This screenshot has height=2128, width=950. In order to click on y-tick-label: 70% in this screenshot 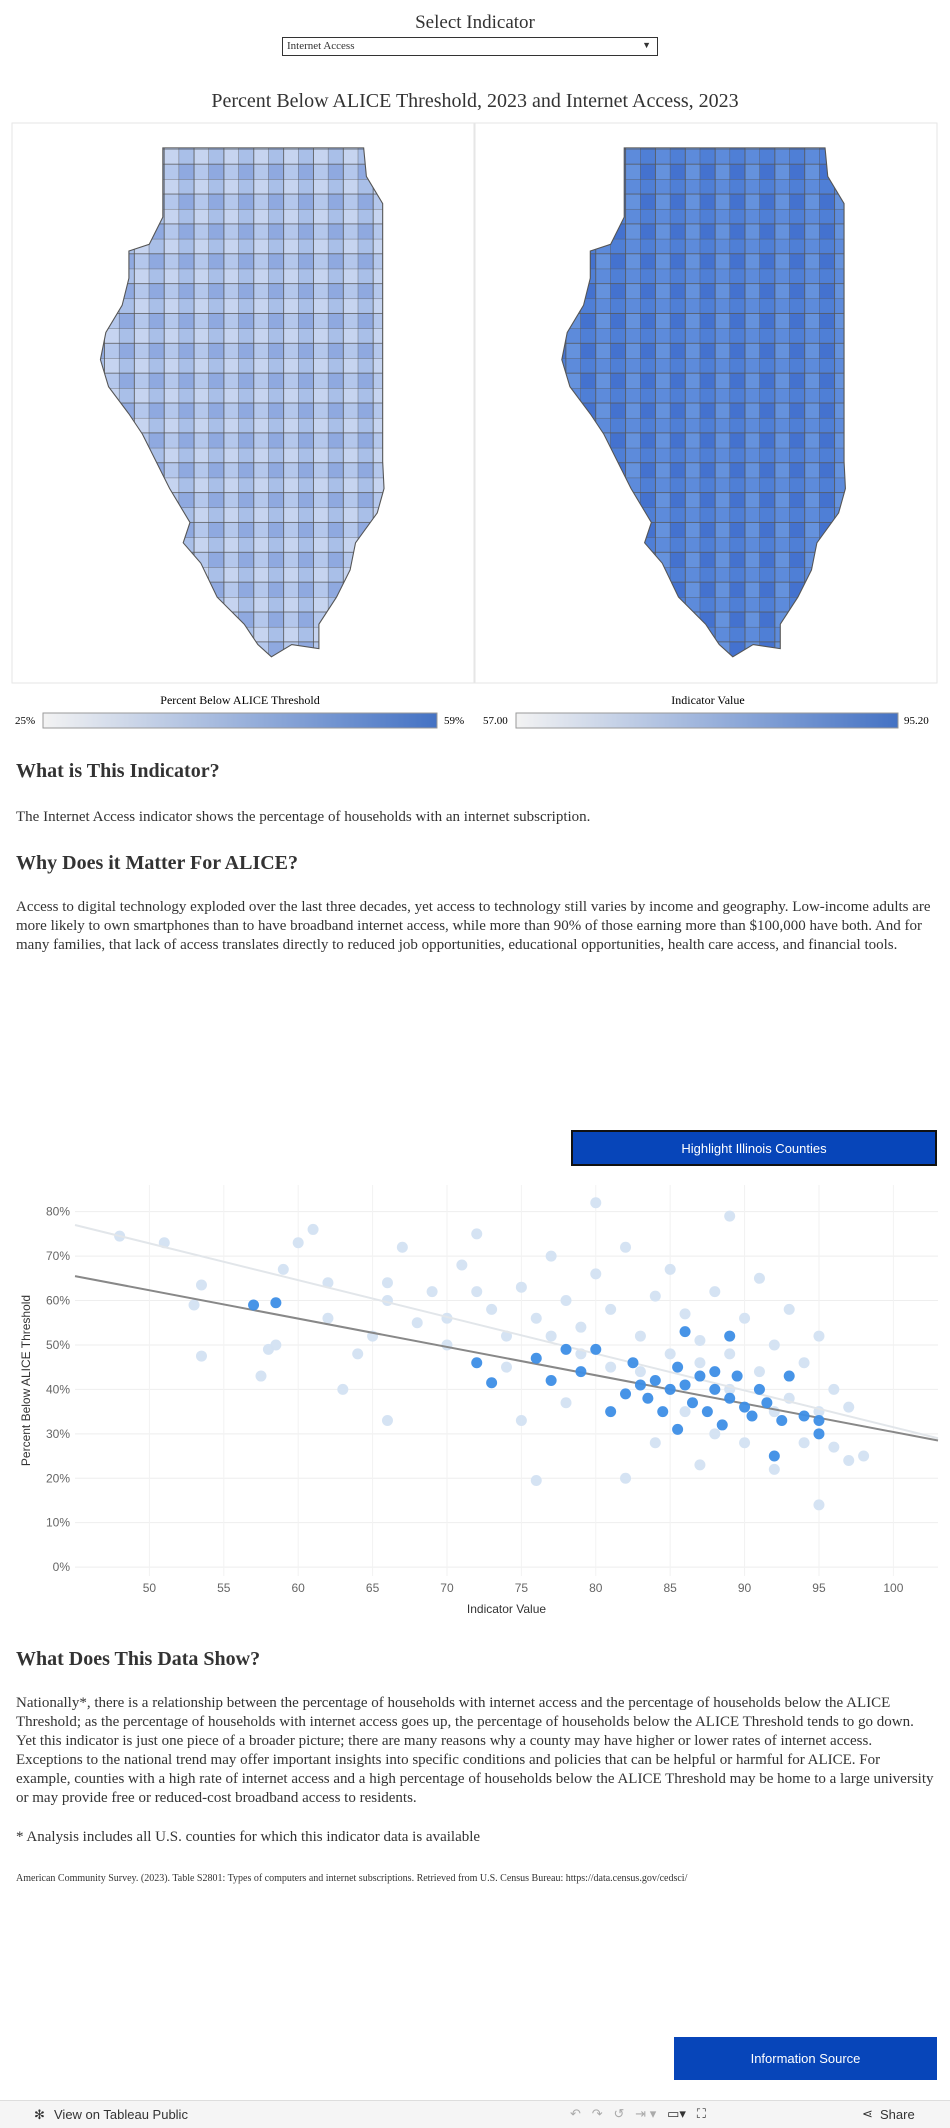, I will do `click(58, 1256)`.